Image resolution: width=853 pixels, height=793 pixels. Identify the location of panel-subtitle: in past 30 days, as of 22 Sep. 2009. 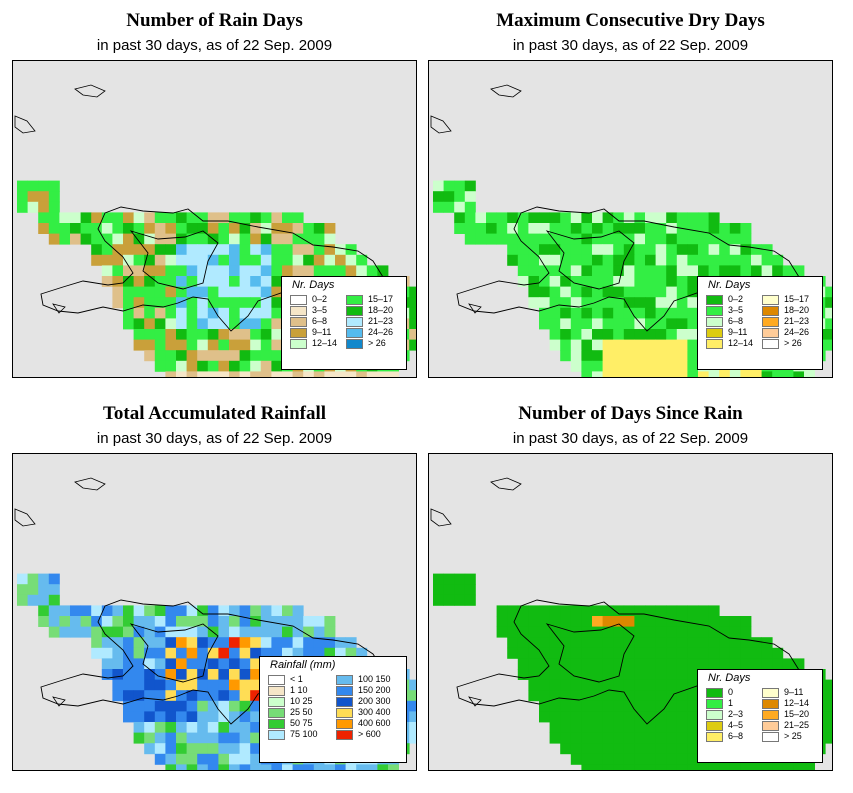
(214, 438).